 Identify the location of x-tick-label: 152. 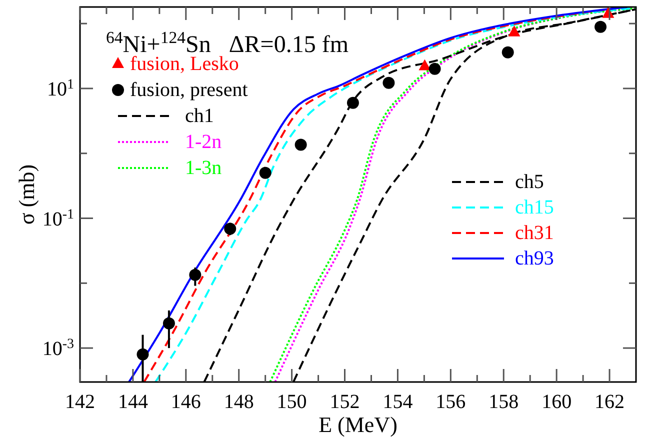
(345, 402).